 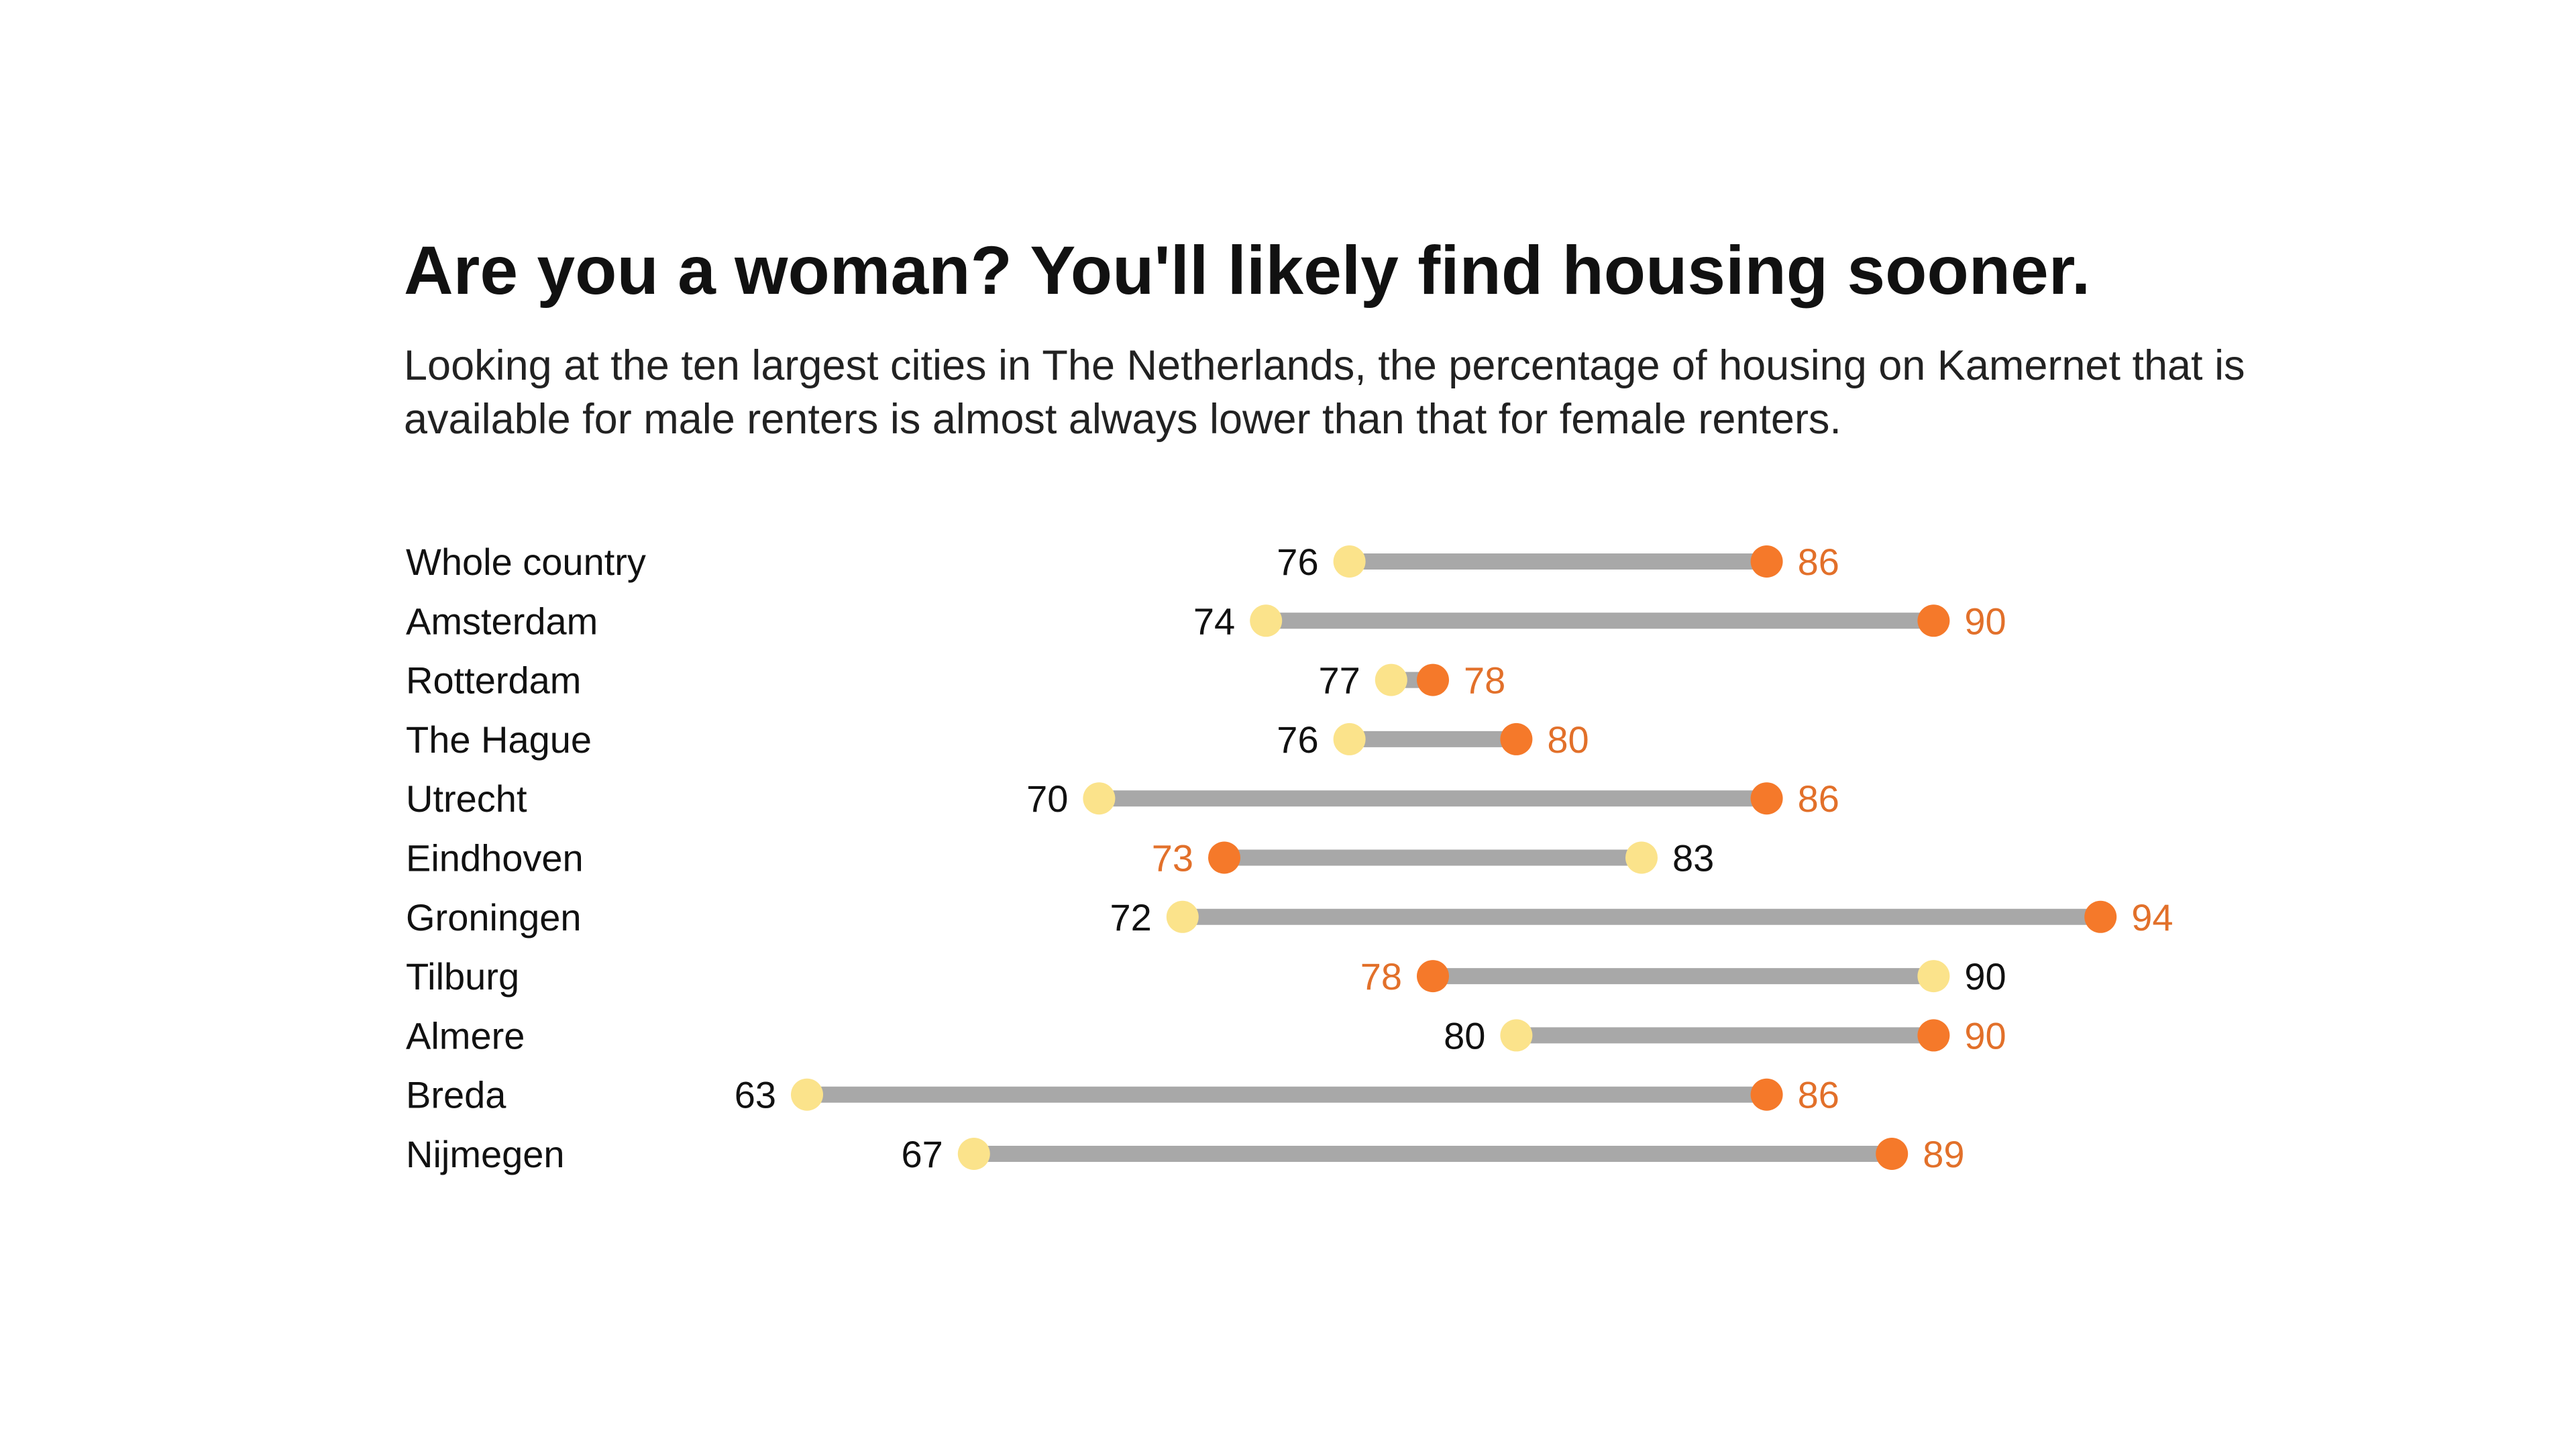 What do you see at coordinates (495, 858) in the screenshot?
I see `category-label: Eindhoven` at bounding box center [495, 858].